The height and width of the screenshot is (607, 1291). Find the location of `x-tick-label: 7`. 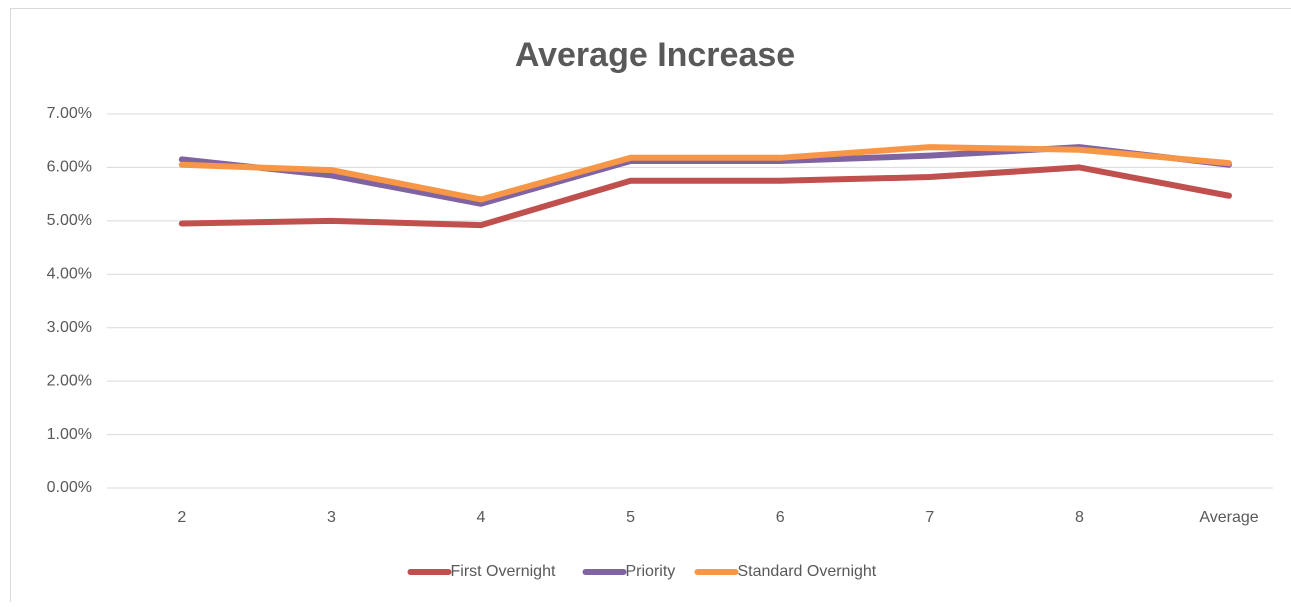

x-tick-label: 7 is located at coordinates (929, 517).